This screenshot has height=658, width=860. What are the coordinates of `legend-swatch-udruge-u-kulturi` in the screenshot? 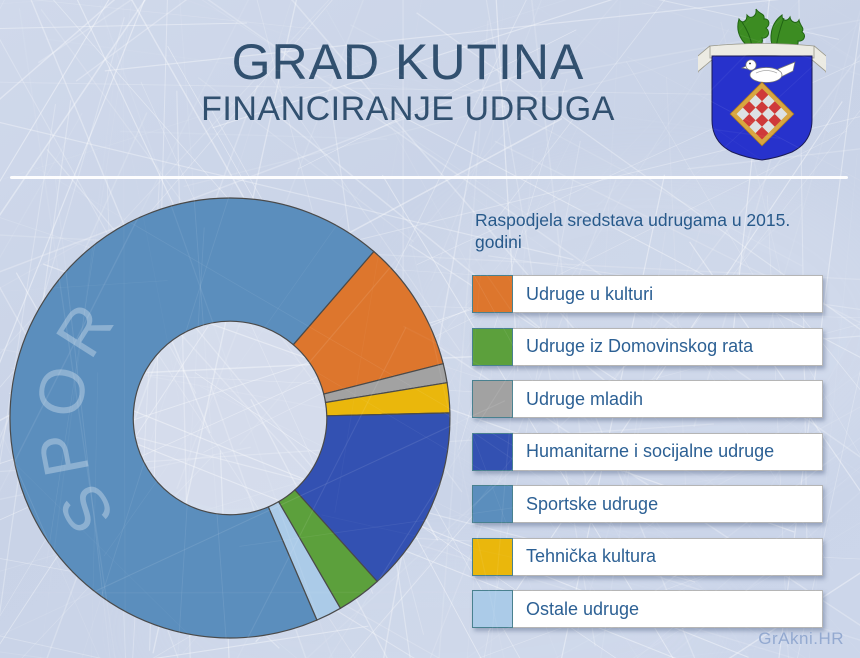 It's located at (492, 294).